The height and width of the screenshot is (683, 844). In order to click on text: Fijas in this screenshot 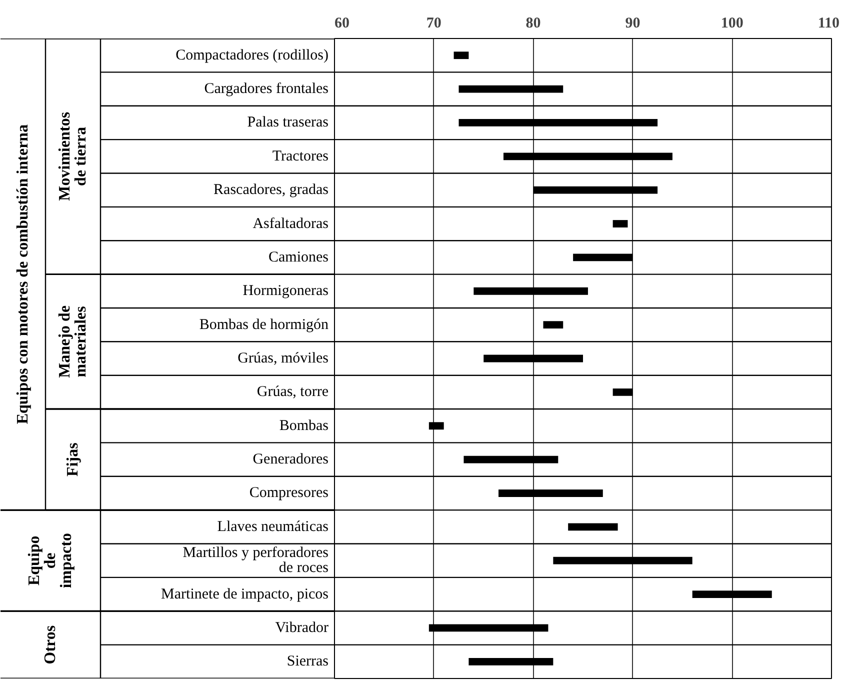, I will do `click(73, 459)`.